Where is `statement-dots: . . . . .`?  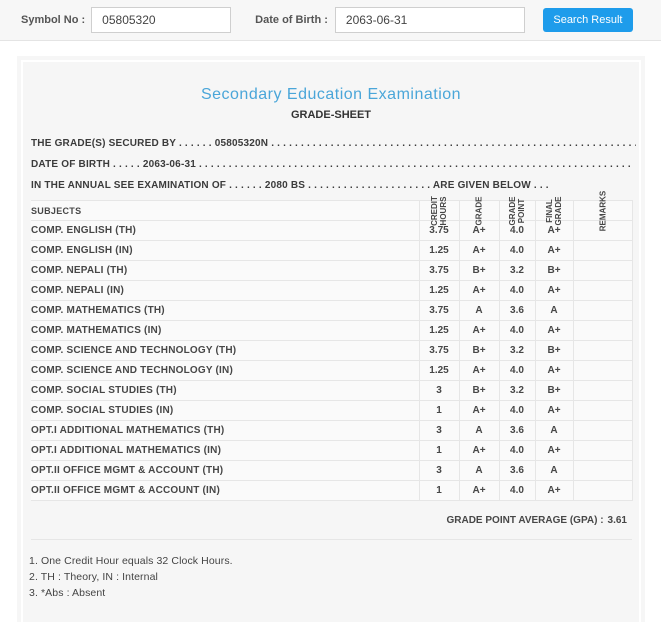 statement-dots: . . . . . is located at coordinates (126, 164).